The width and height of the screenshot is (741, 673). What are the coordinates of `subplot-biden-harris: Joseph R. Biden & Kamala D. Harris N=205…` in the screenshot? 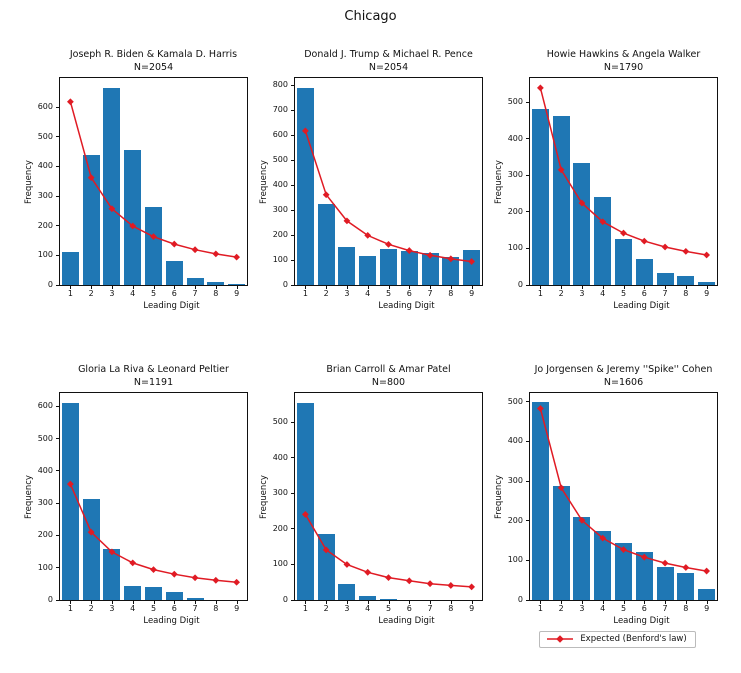 It's located at (135, 179).